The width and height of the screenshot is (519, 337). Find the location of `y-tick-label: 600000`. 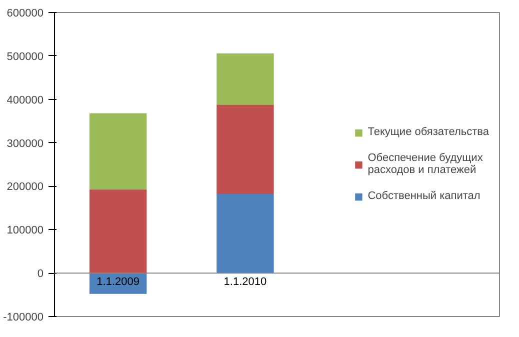

y-tick-label: 600000 is located at coordinates (25, 14).